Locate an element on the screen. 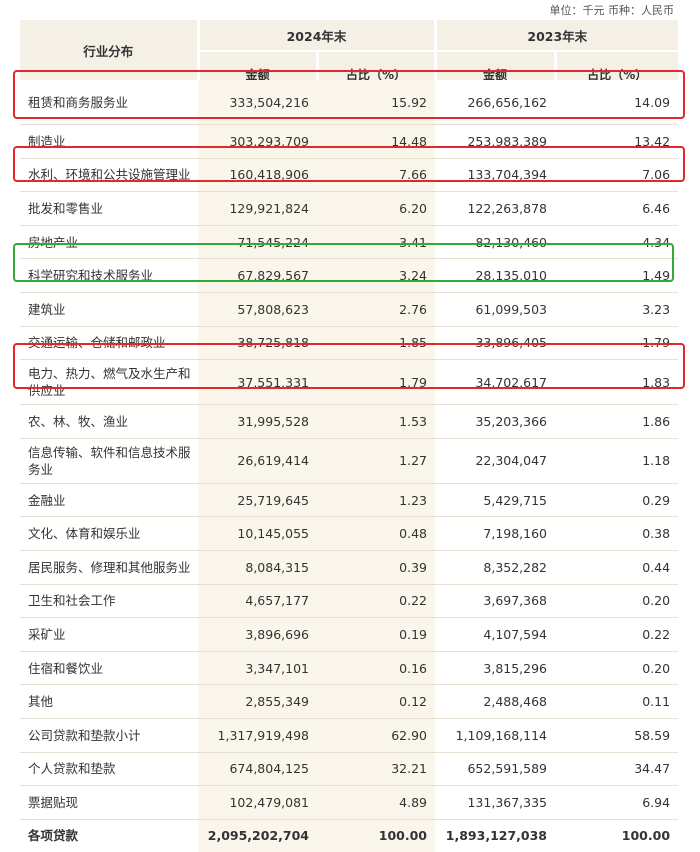 The width and height of the screenshot is (700, 852). industry-cell: 制造业 is located at coordinates (109, 141).